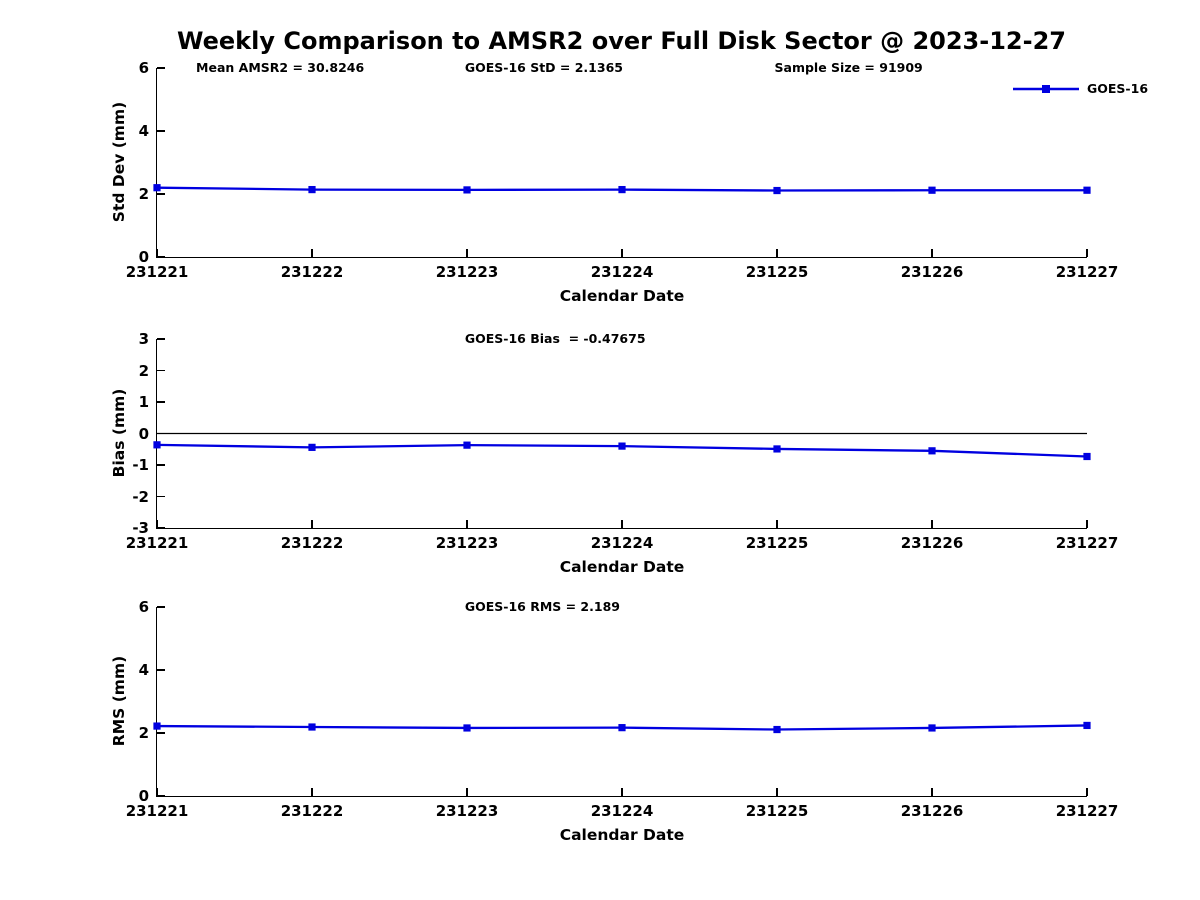  What do you see at coordinates (555, 338) in the screenshot?
I see `annotation-goes16-bias: GOES-16 Bias = -0.47675` at bounding box center [555, 338].